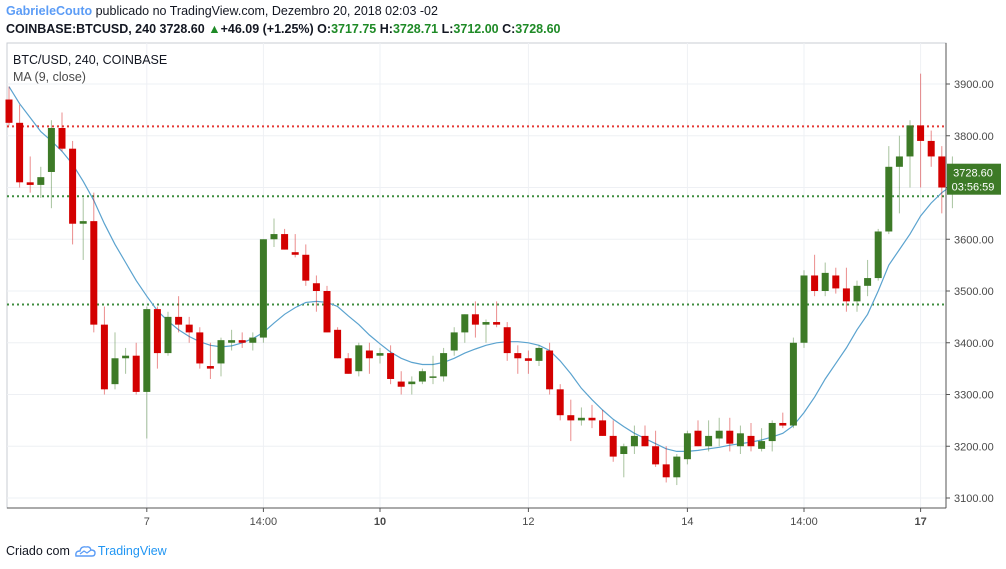  I want to click on y-tick-label: 3100.00, so click(974, 499).